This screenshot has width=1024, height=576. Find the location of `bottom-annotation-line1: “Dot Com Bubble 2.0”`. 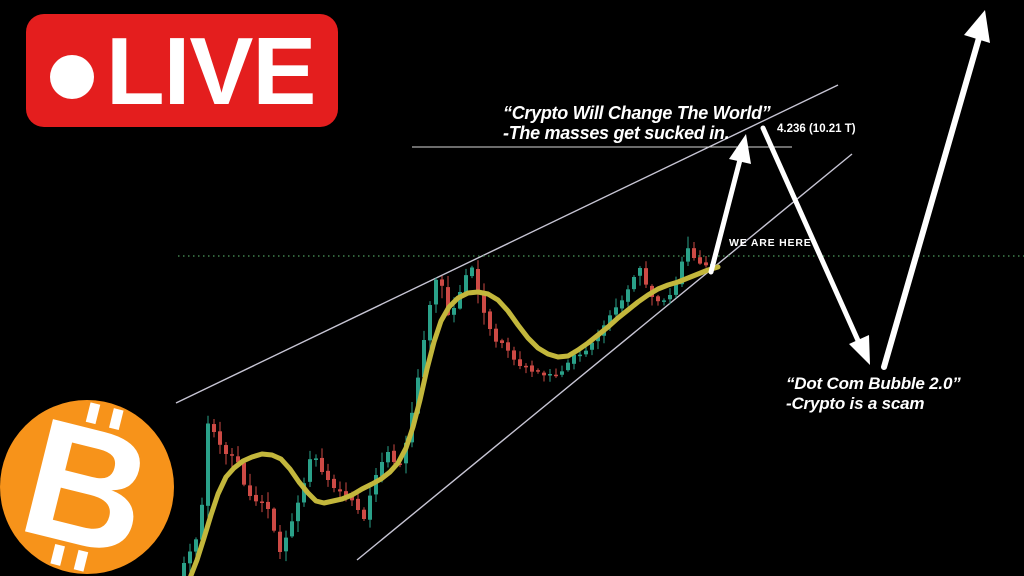

bottom-annotation-line1: “Dot Com Bubble 2.0” is located at coordinates (873, 383).